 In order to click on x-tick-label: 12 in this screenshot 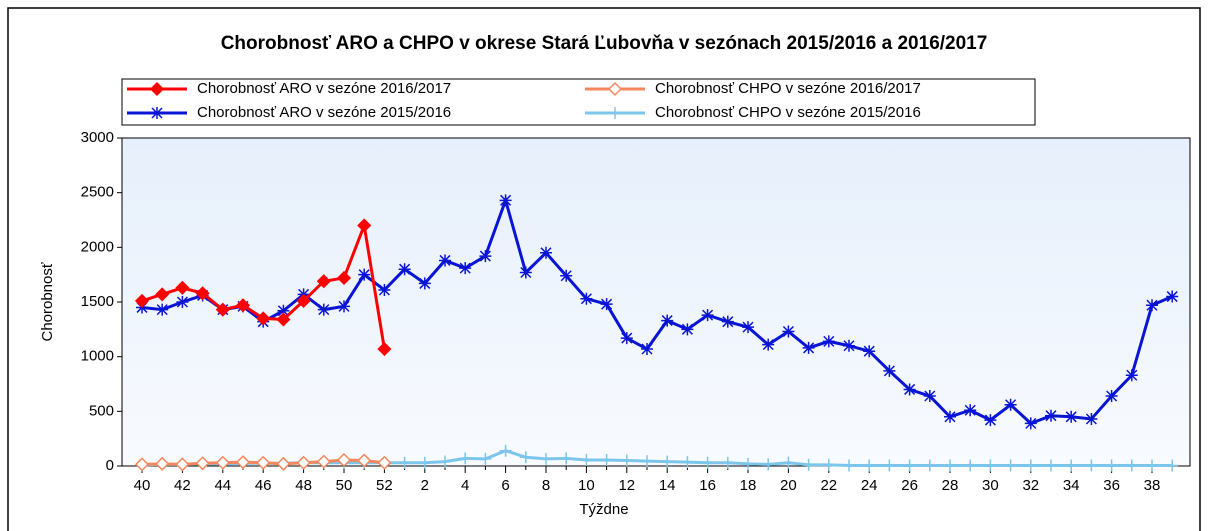, I will do `click(626, 485)`.